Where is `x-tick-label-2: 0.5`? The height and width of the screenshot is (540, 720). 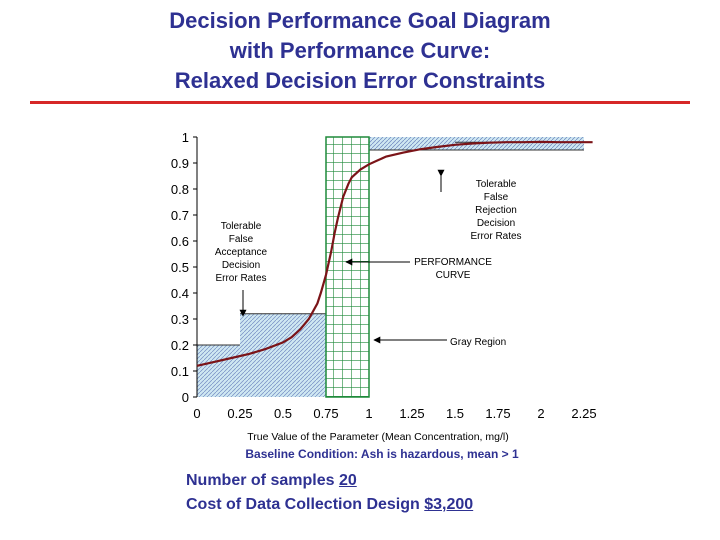
x-tick-label-2: 0.5 is located at coordinates (283, 413).